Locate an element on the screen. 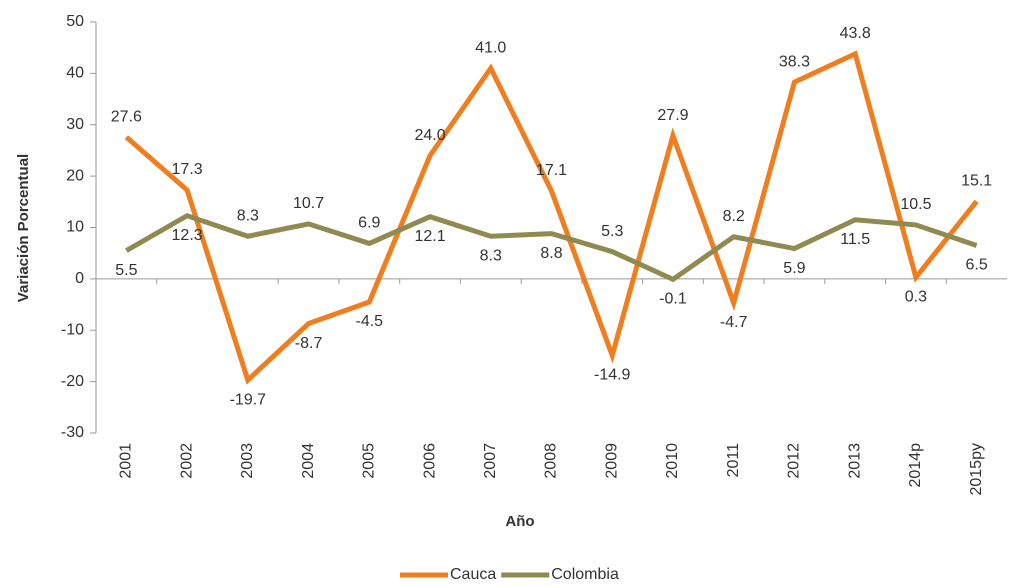 This screenshot has height=587, width=1011. data-label: 5.9 is located at coordinates (794, 268).